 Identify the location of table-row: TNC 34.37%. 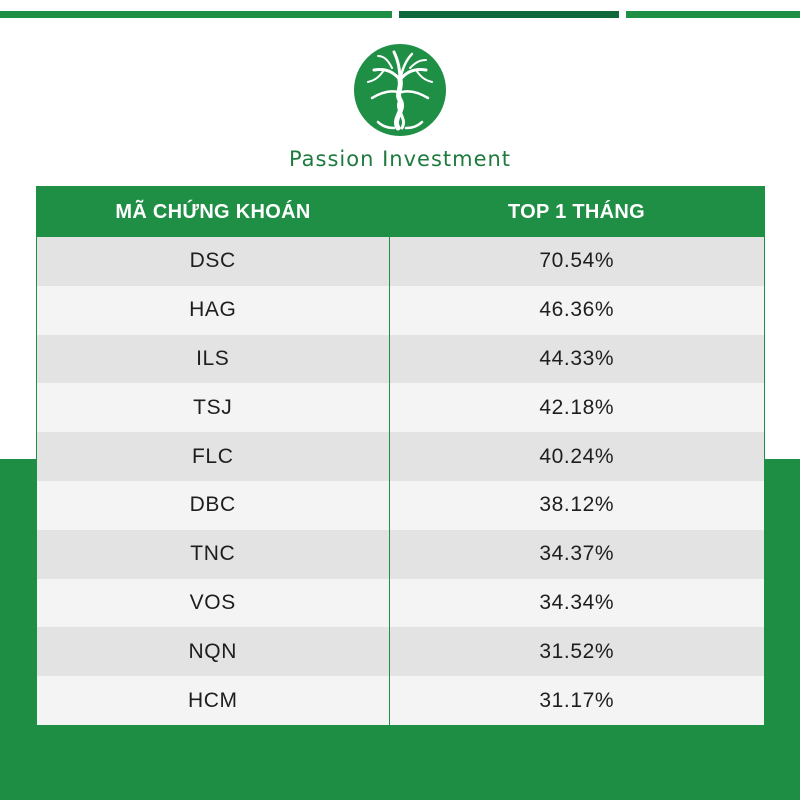
(400, 554).